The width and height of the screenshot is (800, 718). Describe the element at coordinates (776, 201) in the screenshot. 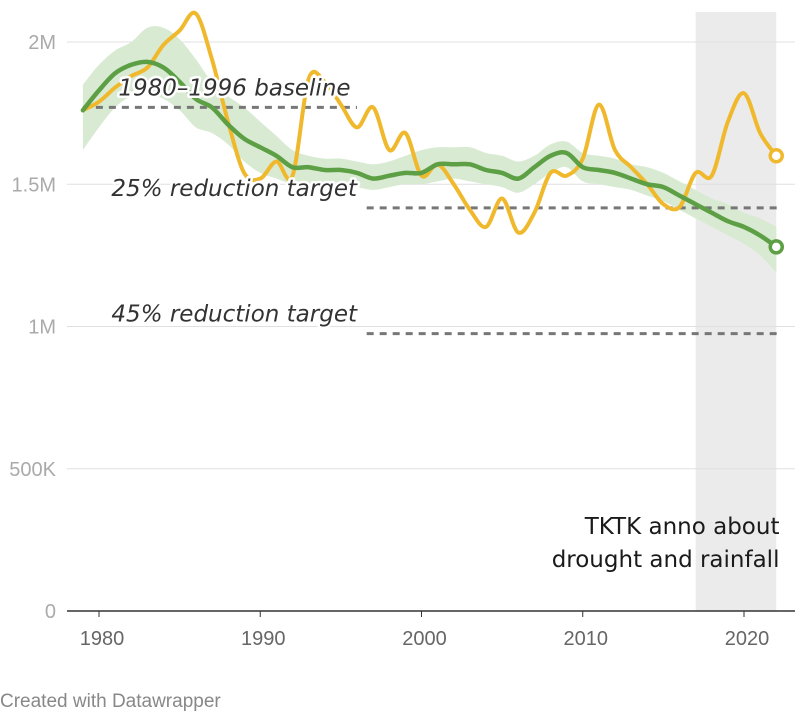

I see `series-end-markers` at that location.